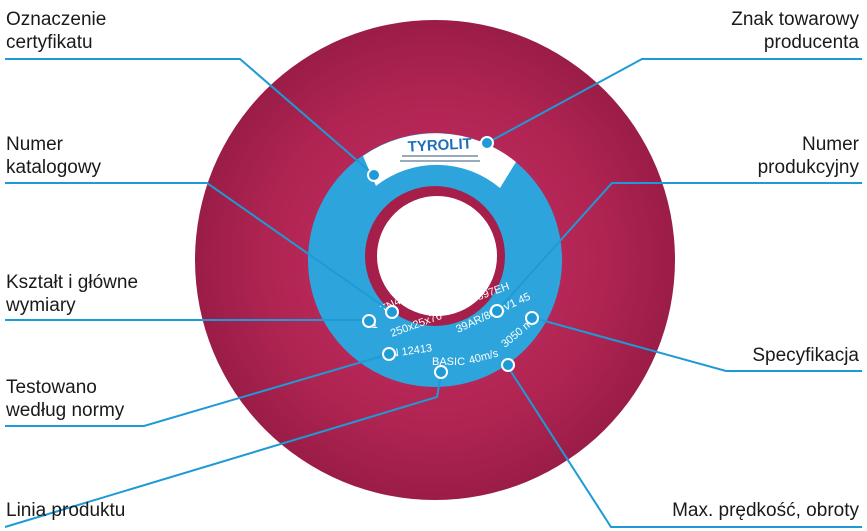 This screenshot has height=531, width=867. I want to click on dot-numer-prod, so click(497, 311).